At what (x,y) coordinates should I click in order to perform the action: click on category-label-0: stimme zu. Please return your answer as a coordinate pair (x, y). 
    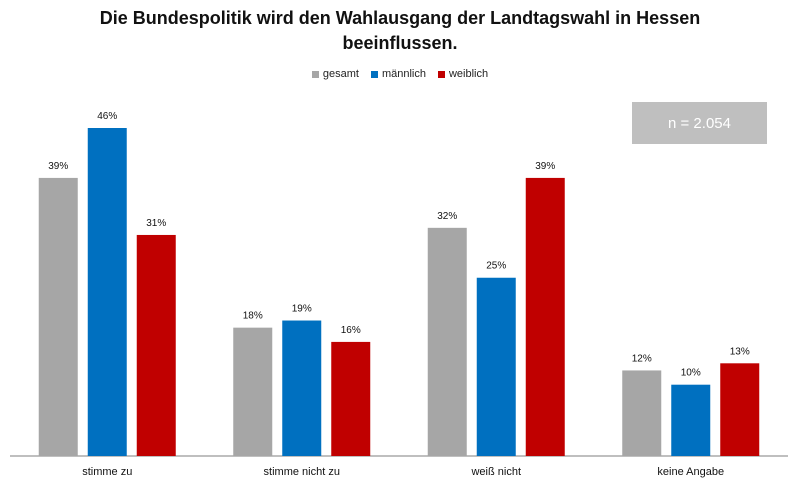
    Looking at the image, I should click on (107, 472).